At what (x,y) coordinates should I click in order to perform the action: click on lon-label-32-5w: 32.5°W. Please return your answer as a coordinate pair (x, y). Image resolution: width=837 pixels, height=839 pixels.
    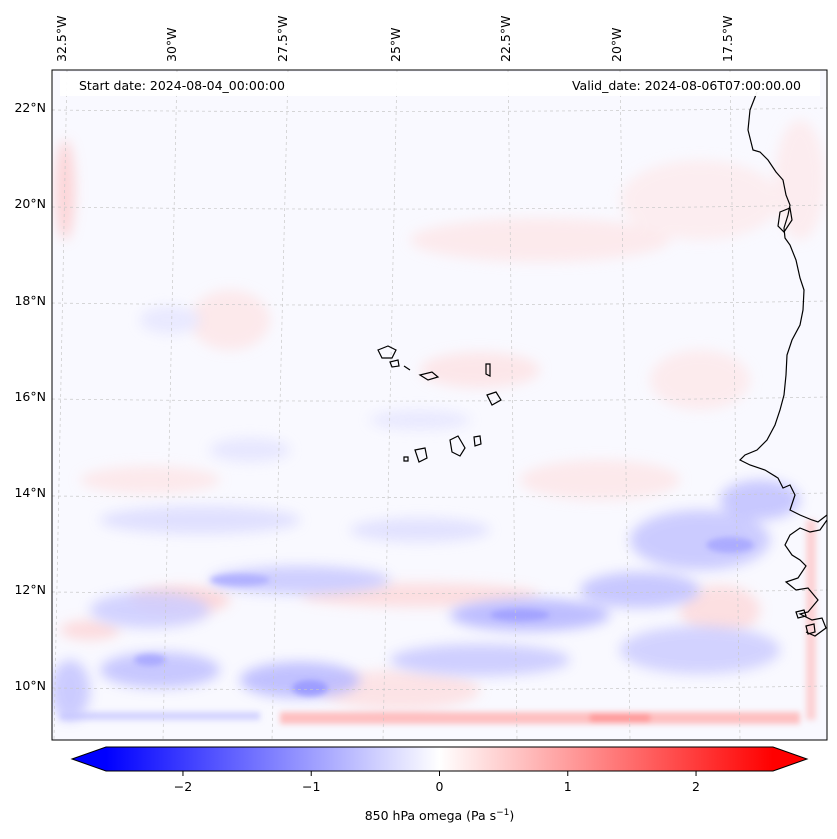
    Looking at the image, I should click on (61, 39).